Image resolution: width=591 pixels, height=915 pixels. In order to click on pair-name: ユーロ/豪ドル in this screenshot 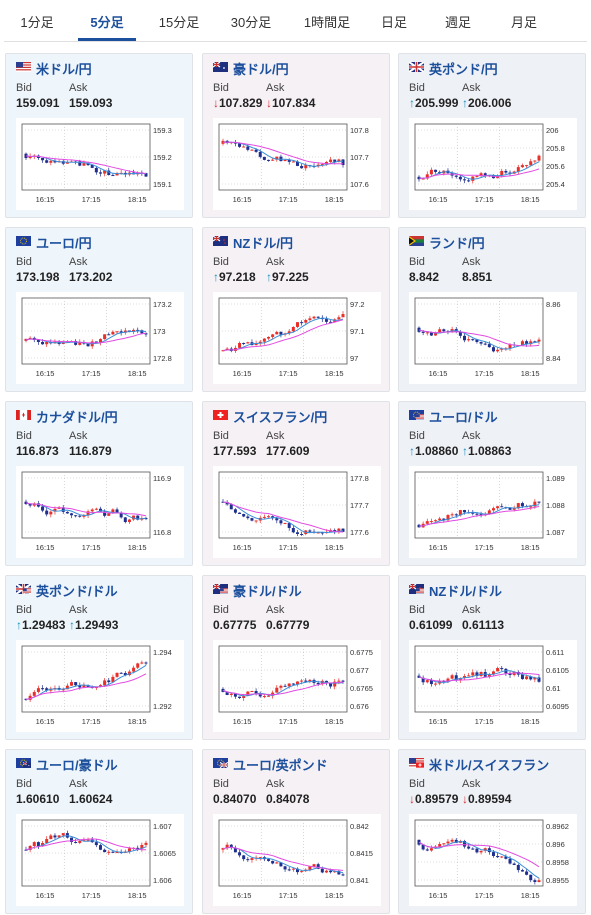, I will do `click(77, 765)`.